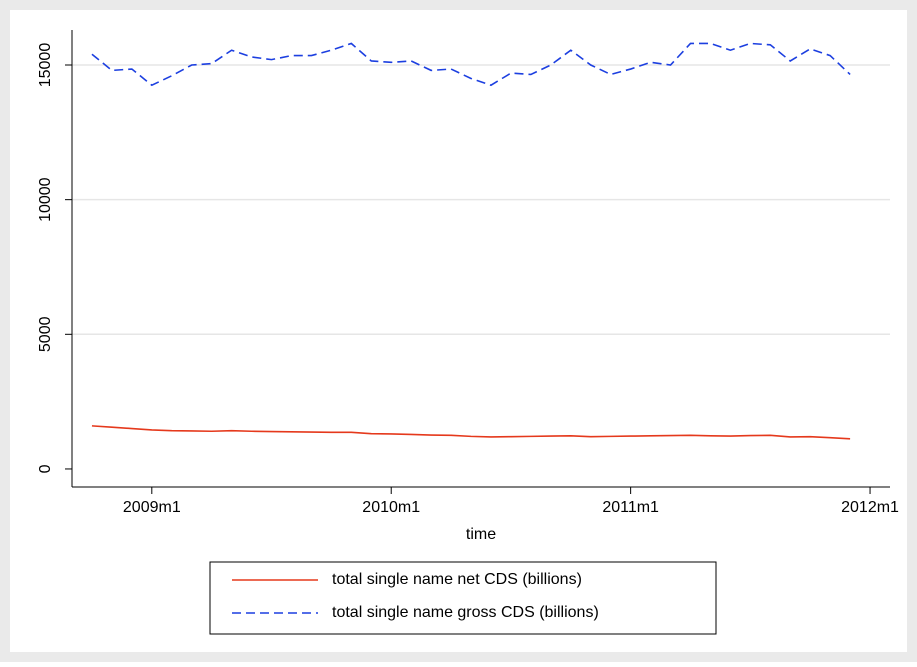 The height and width of the screenshot is (667, 917). I want to click on x-axis-label: time, so click(481, 534).